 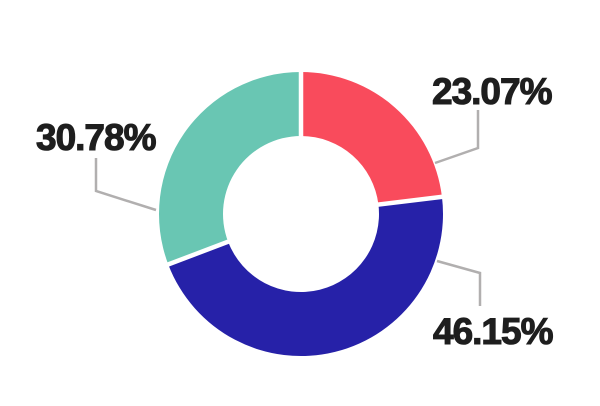 What do you see at coordinates (125, 185) in the screenshot?
I see `leader-line-teal` at bounding box center [125, 185].